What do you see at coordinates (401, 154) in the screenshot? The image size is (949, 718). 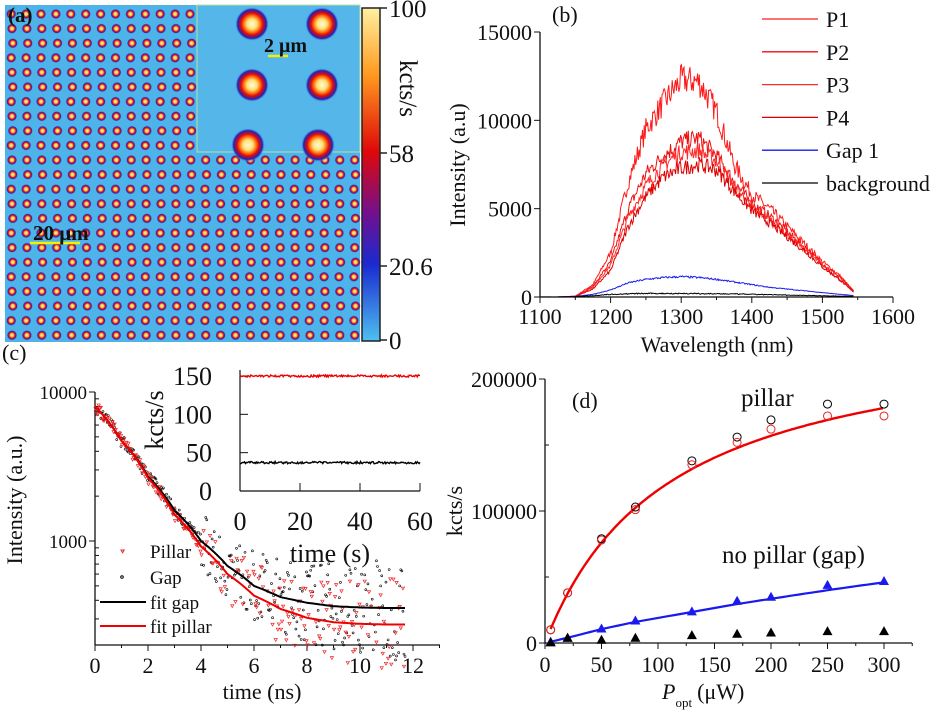 I see `colorbar-tick-label: 58` at bounding box center [401, 154].